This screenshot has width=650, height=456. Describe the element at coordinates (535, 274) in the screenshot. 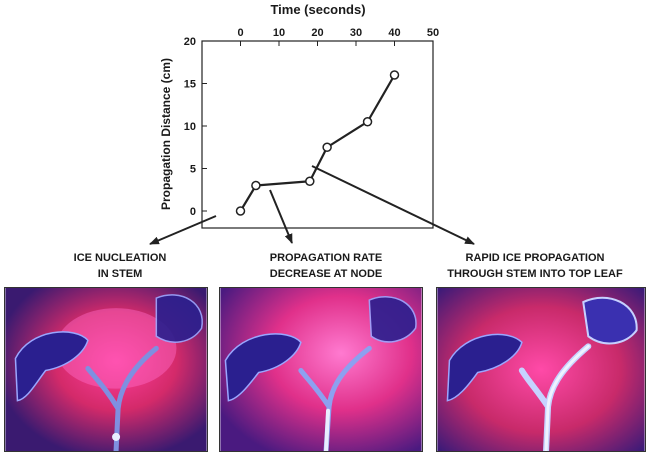

I see `panel-title-line: THROUGH STEM INTO TOP LEAF` at that location.